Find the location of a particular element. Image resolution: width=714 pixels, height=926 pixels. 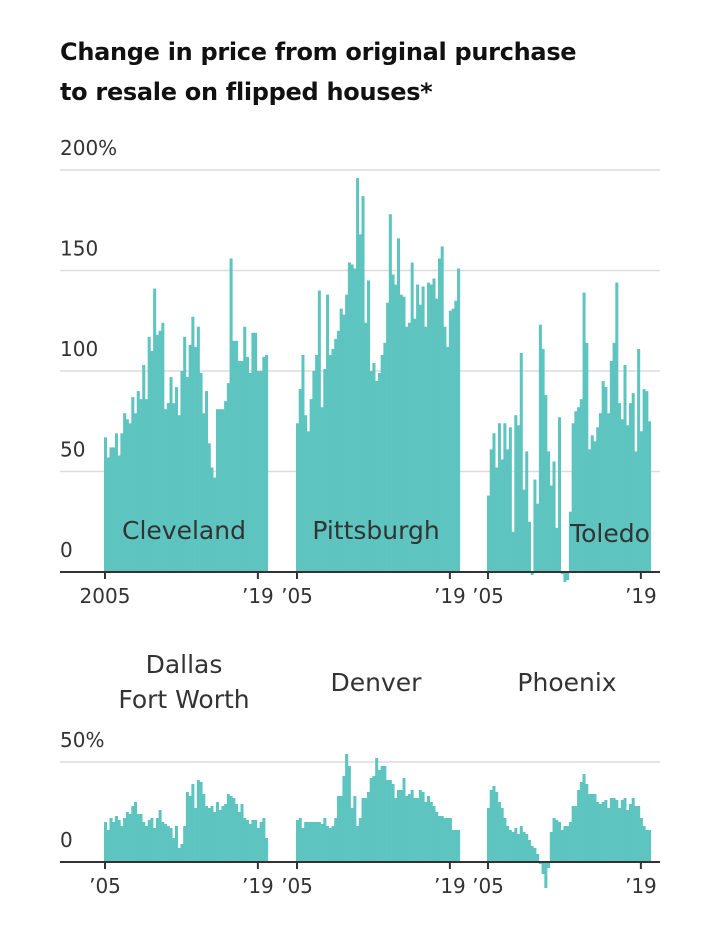

panel-label: Dallas is located at coordinates (184, 664).